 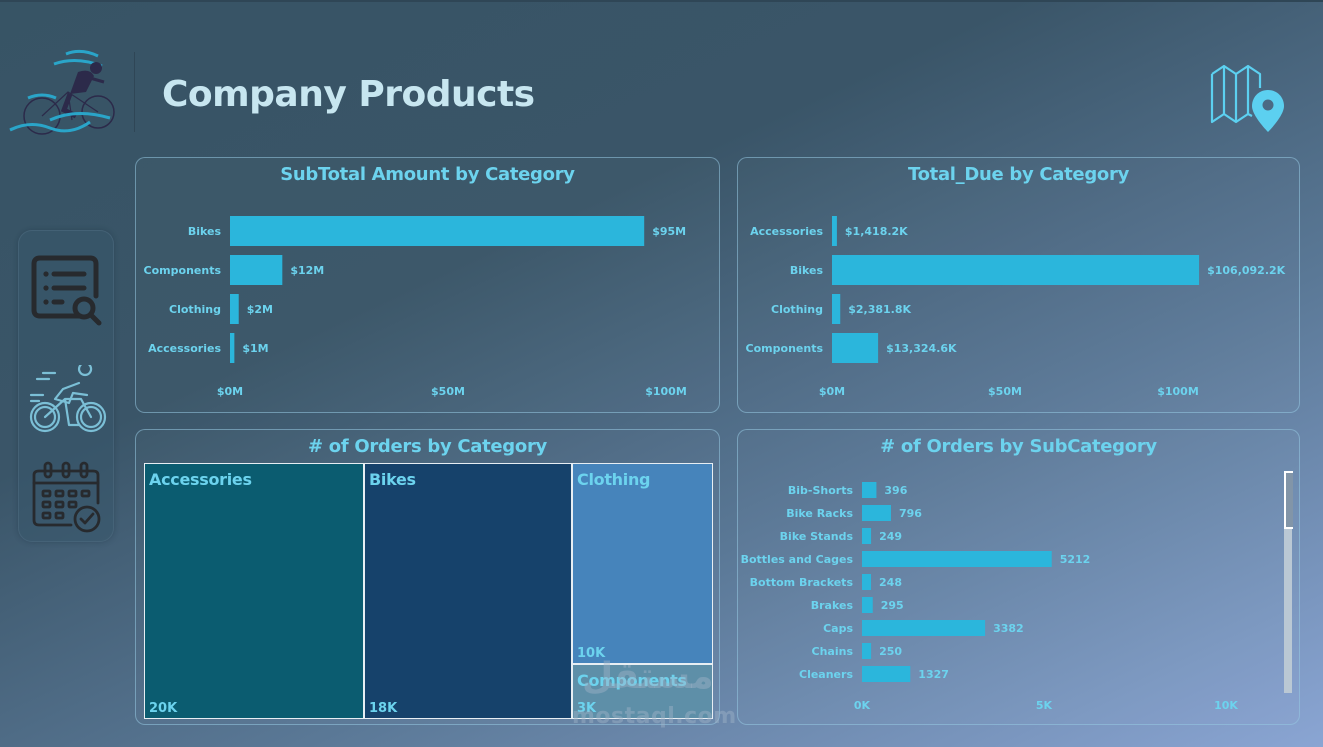 What do you see at coordinates (890, 651) in the screenshot?
I see `data-label: 250` at bounding box center [890, 651].